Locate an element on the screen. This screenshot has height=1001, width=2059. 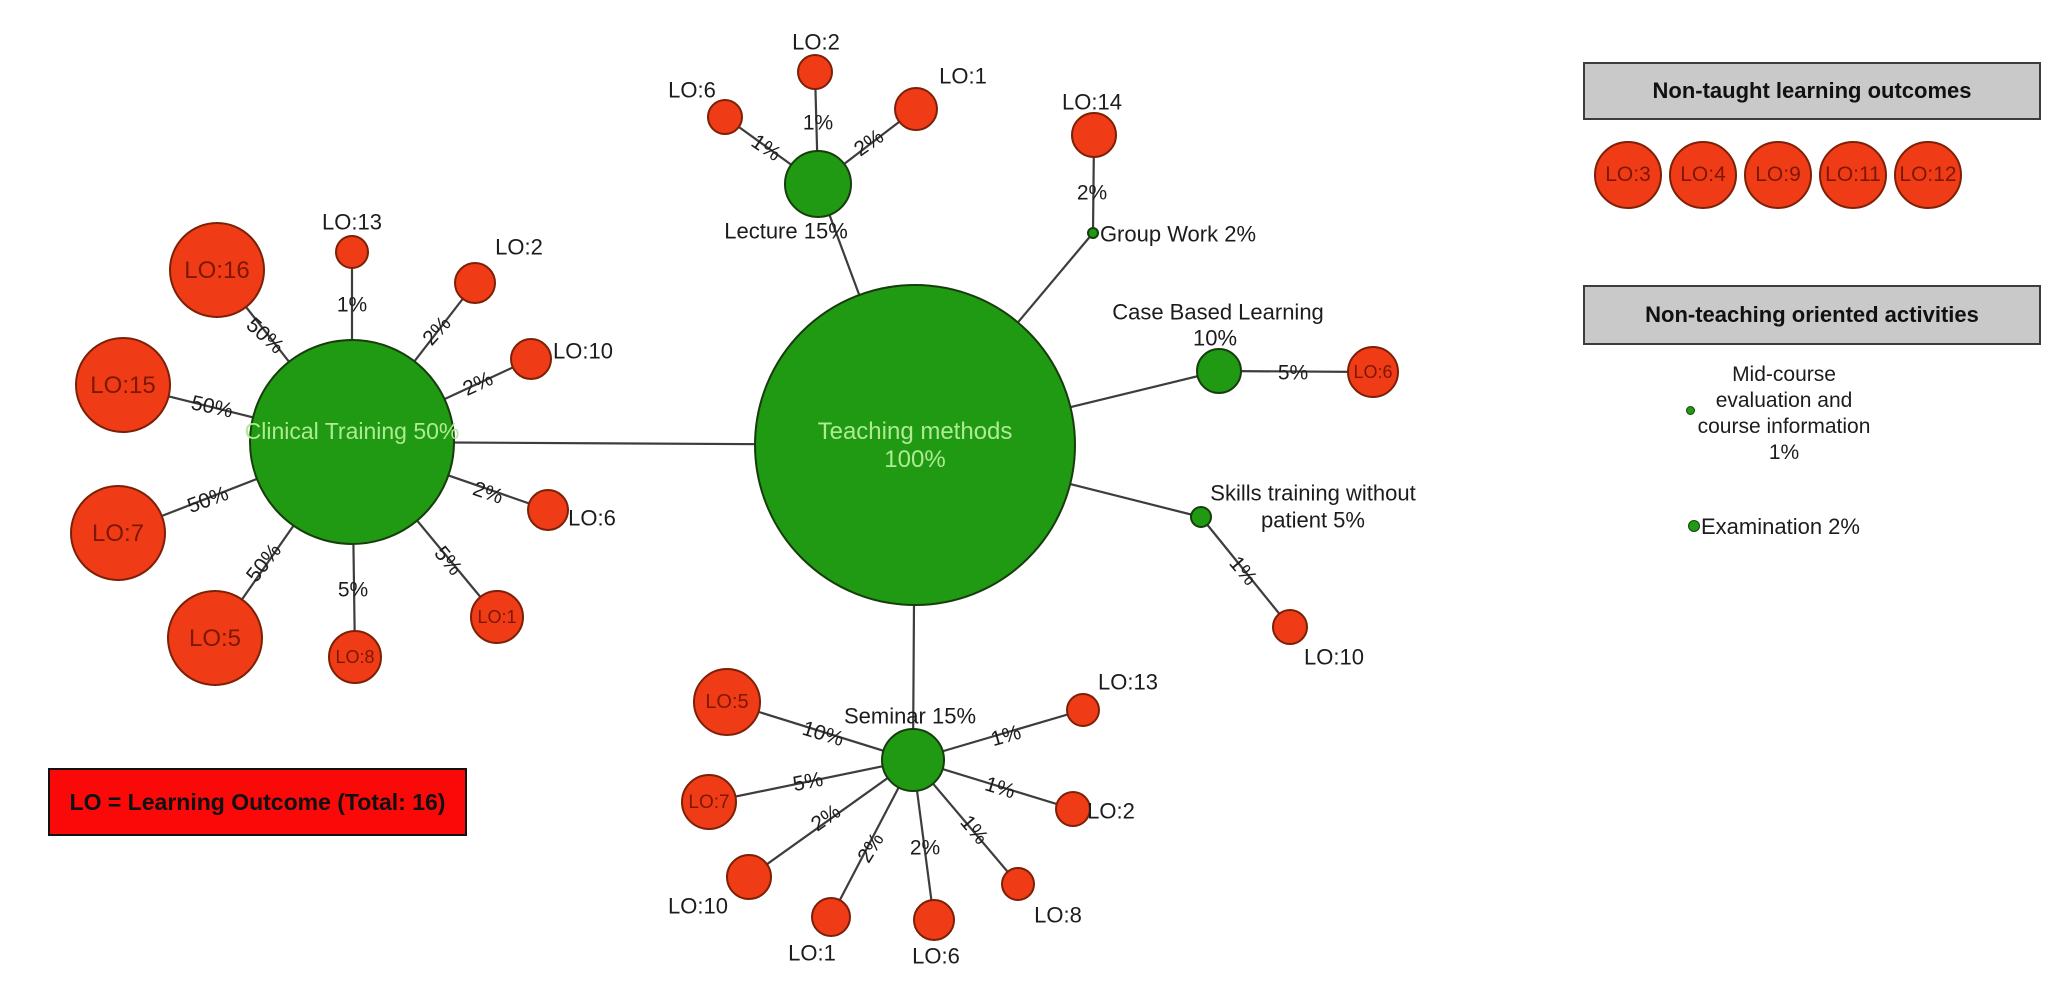
node-label-cl_lo16: LO:16 is located at coordinates (216, 270).